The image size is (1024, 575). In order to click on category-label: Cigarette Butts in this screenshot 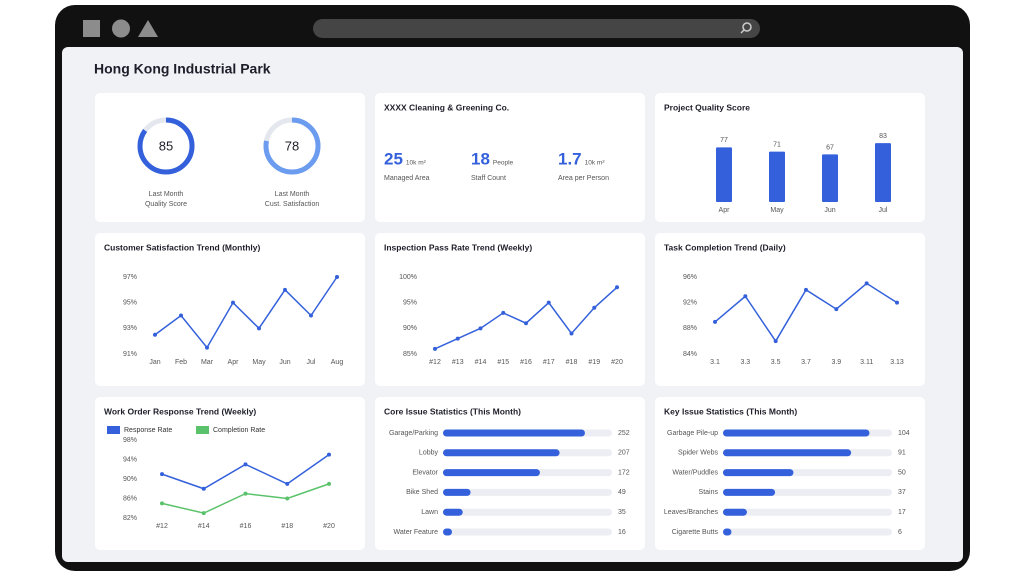, I will do `click(695, 532)`.